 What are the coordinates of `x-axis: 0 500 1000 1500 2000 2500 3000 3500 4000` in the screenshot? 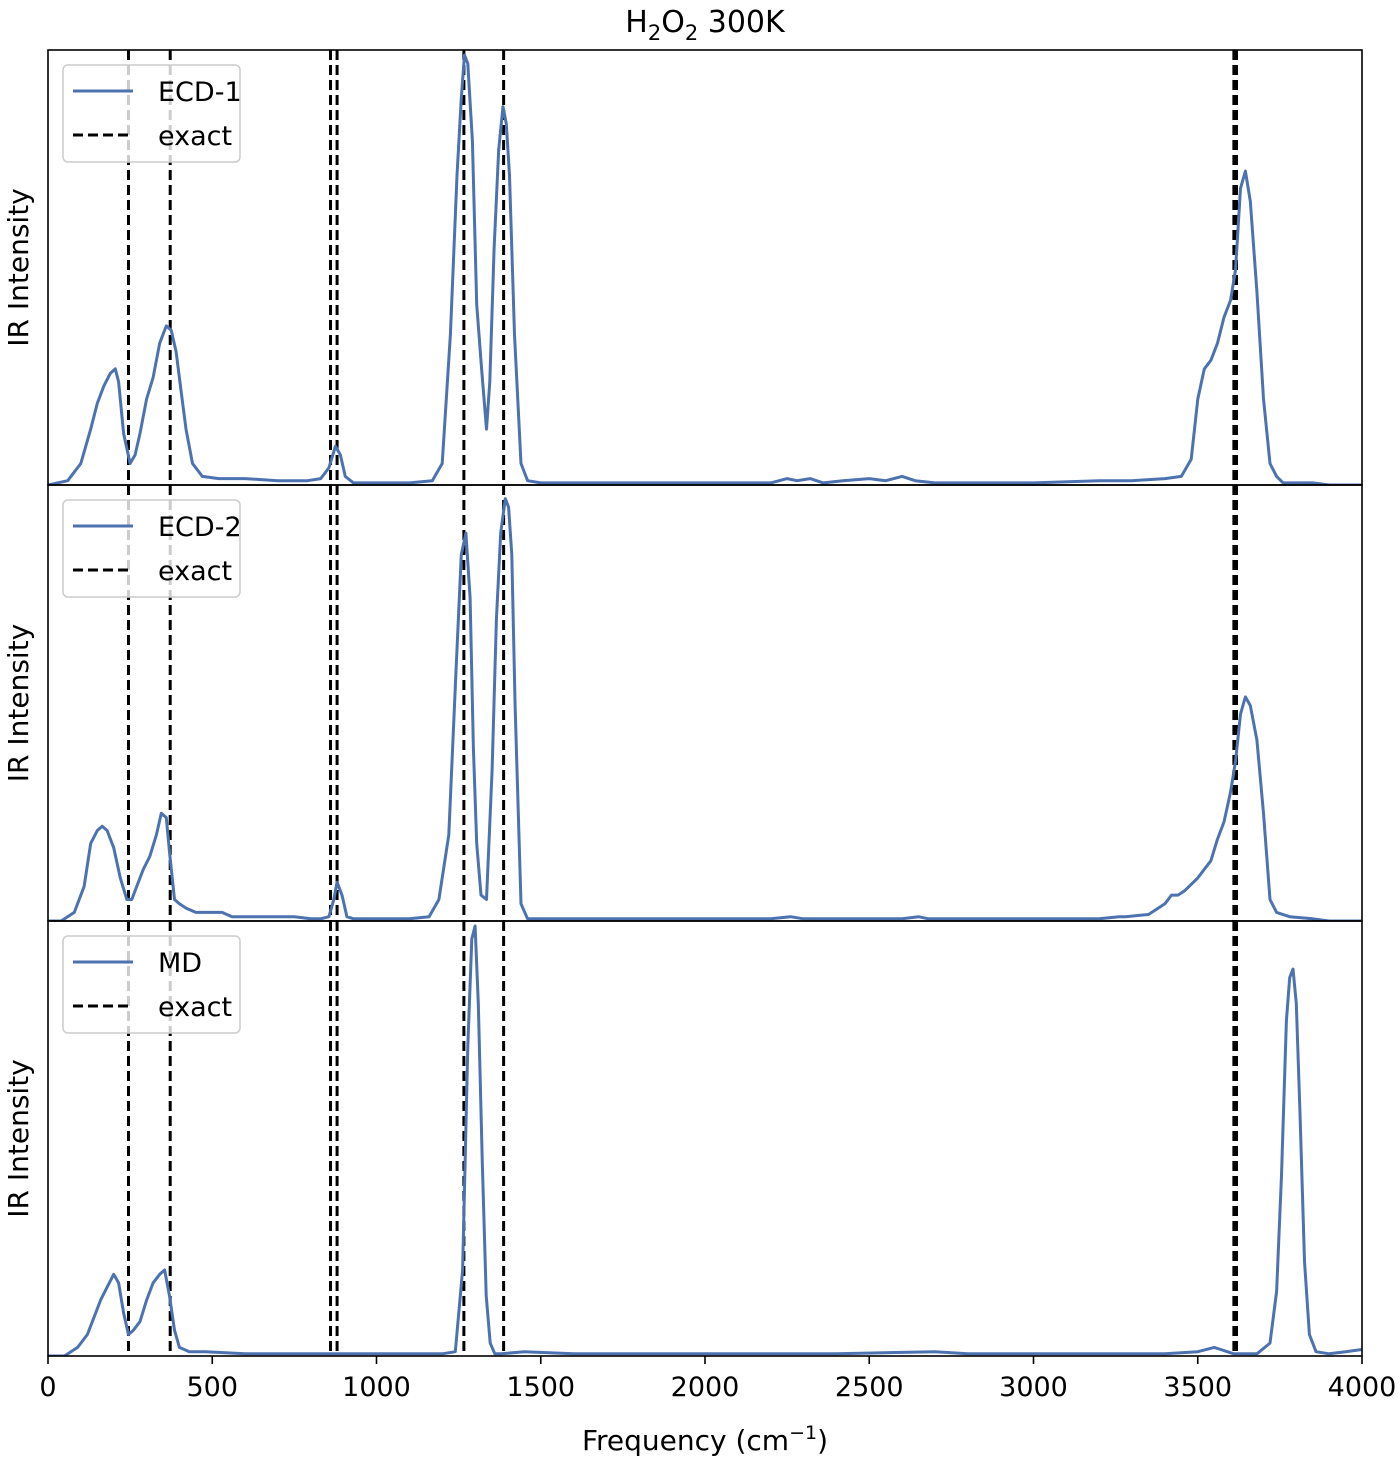 It's located at (717, 1379).